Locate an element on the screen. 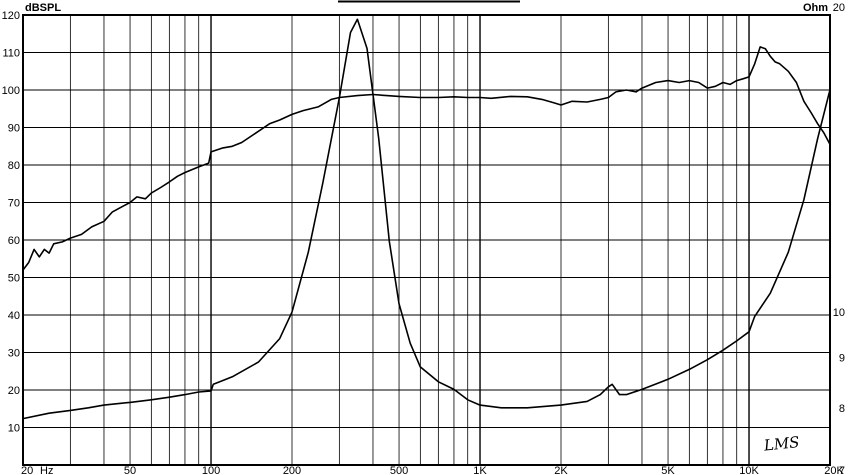 This screenshot has width=851, height=475. y-left-tick-label: 60 is located at coordinates (14, 241).